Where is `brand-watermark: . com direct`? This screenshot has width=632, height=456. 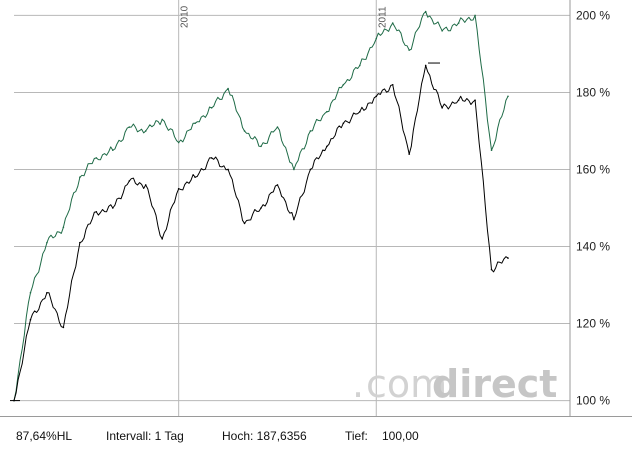
brand-watermark: . com direct is located at coordinates (454, 384).